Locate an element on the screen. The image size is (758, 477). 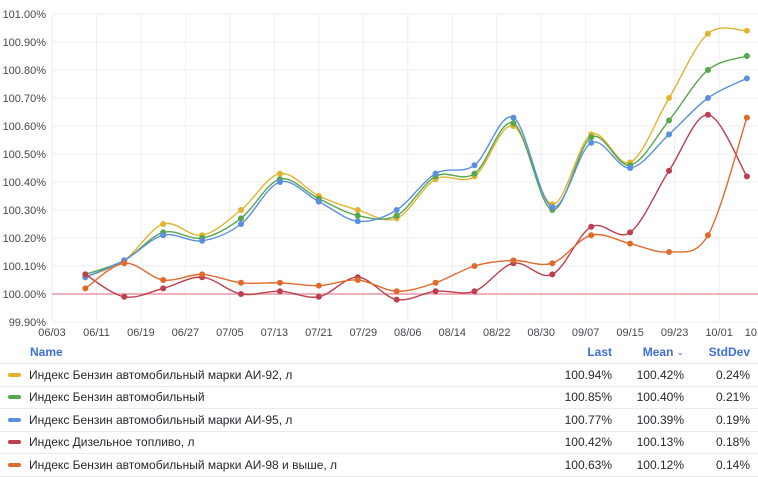
svg-text: 08/06 is located at coordinates (408, 333).